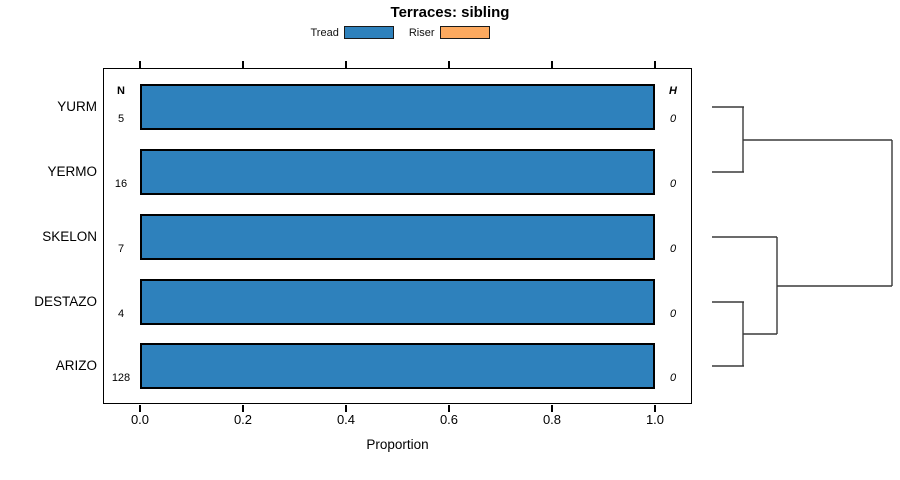  Describe the element at coordinates (69, 236) in the screenshot. I see `category-label-skelon: SKELON` at that location.